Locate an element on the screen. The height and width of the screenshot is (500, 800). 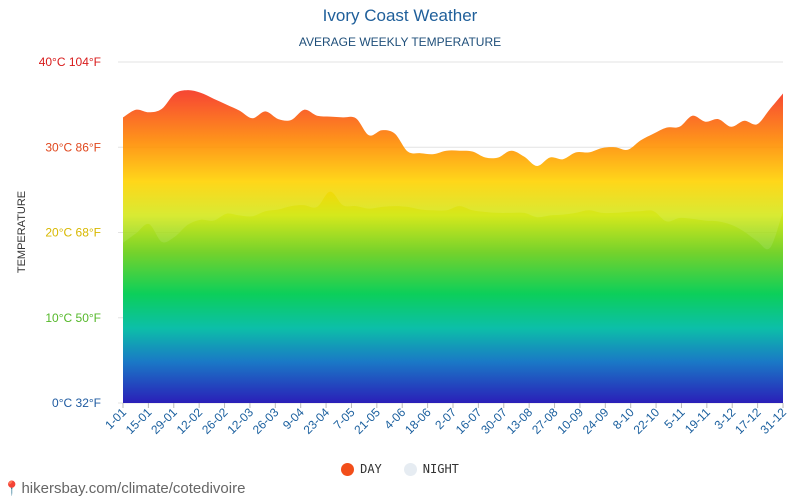
legend-day-label: DAY is located at coordinates (371, 469).